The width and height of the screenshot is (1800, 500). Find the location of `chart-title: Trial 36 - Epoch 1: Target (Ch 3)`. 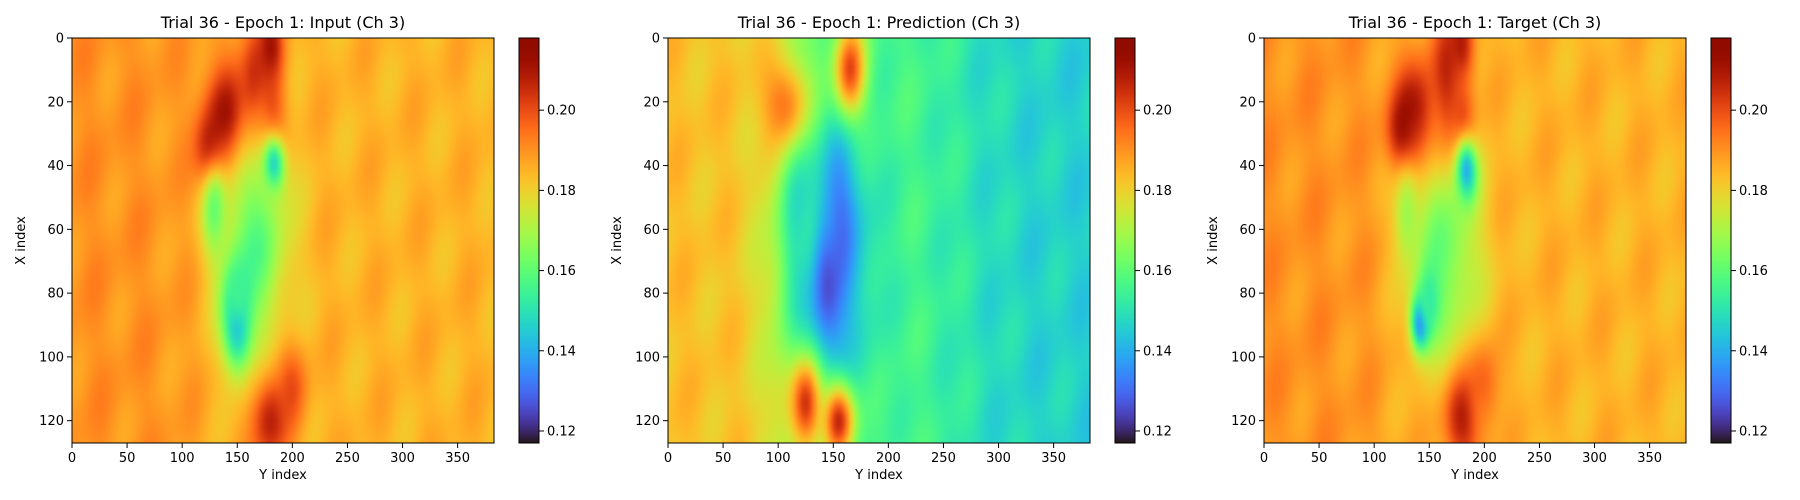

chart-title: Trial 36 - Epoch 1: Target (Ch 3) is located at coordinates (1474, 22).